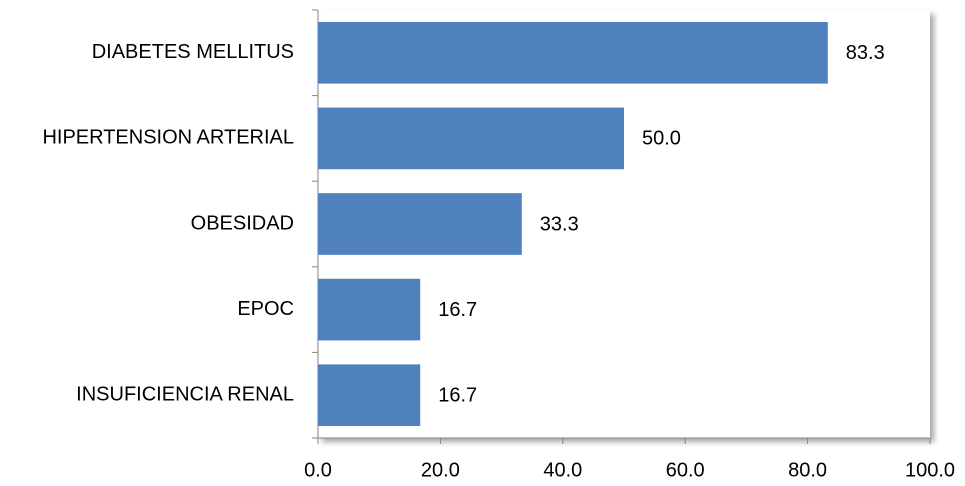  Describe the element at coordinates (265, 309) in the screenshot. I see `y-tick-label: EPOC` at that location.